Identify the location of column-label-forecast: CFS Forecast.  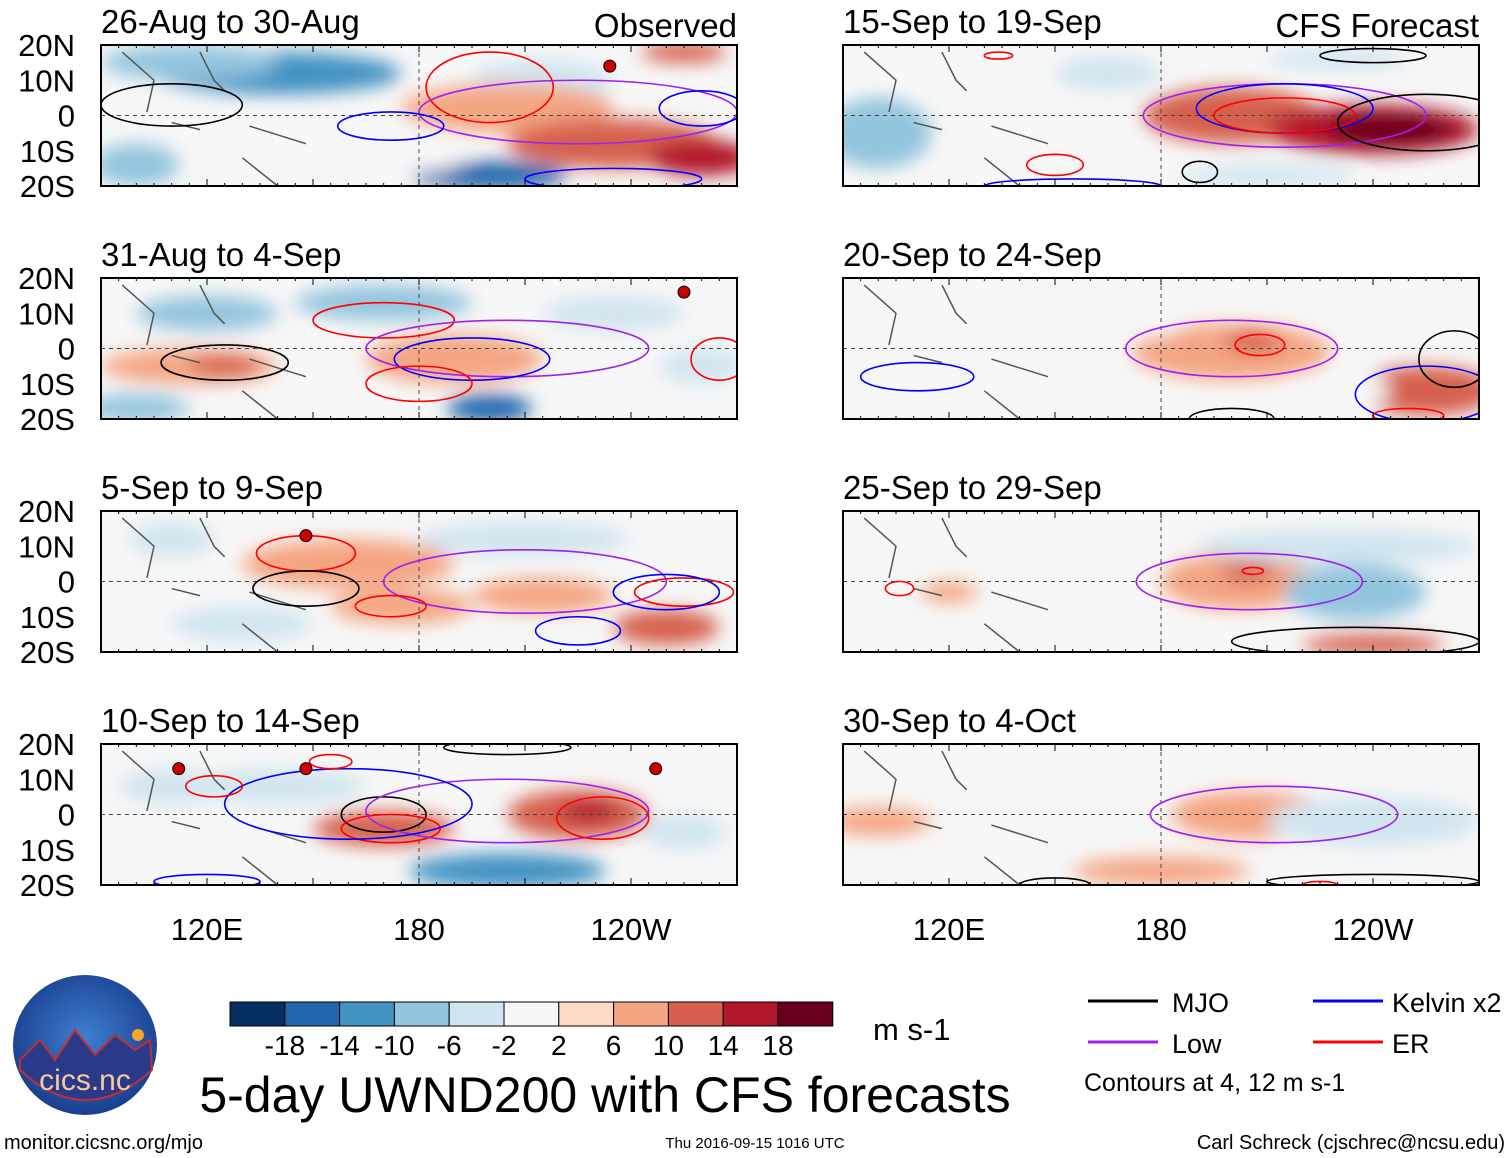
(1377, 25).